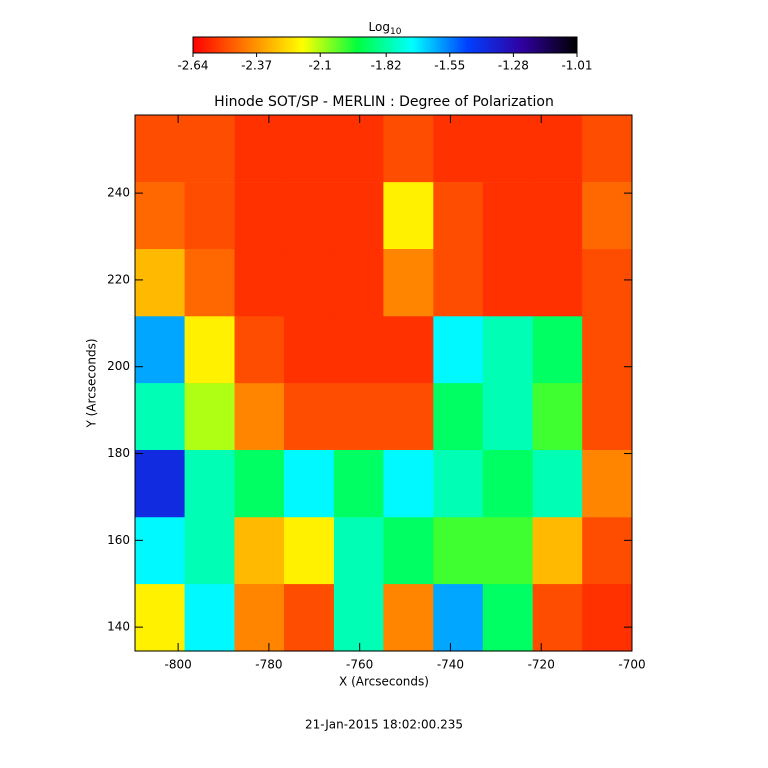 Image resolution: width=768 pixels, height=768 pixels. What do you see at coordinates (450, 665) in the screenshot?
I see `x-tick-label: -740` at bounding box center [450, 665].